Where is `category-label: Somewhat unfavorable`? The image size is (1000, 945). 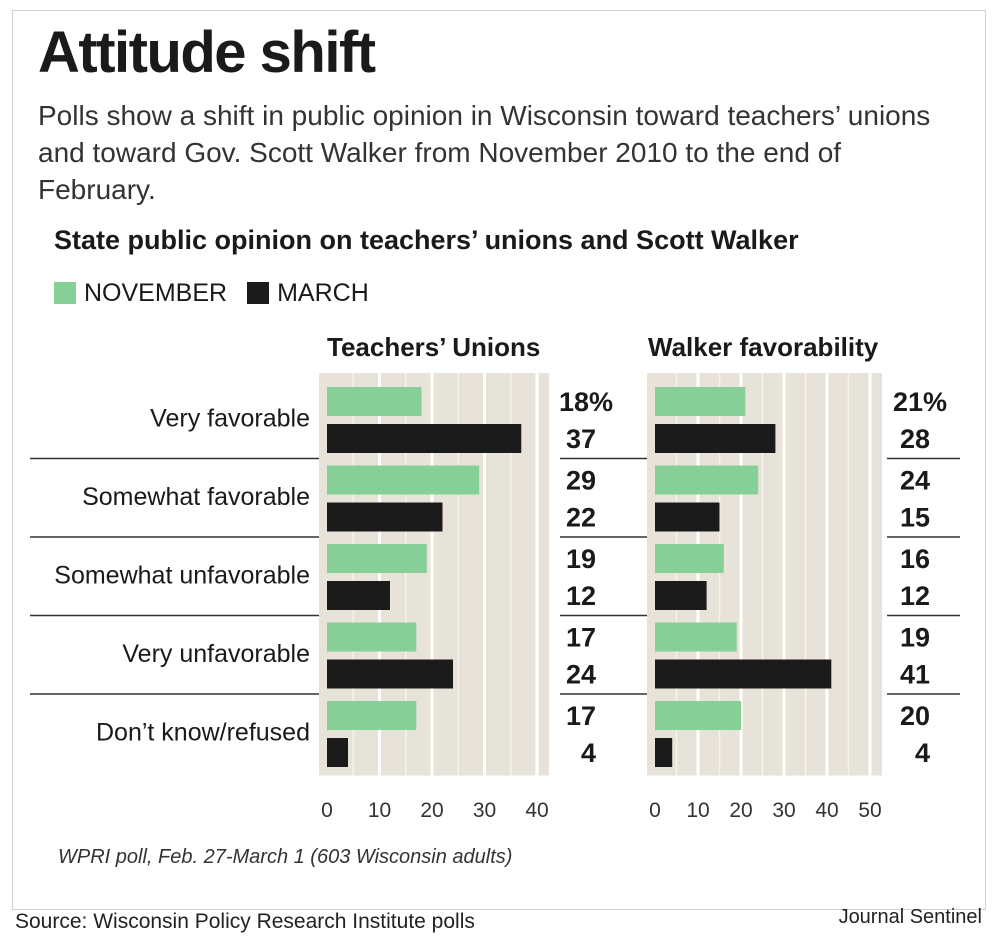
category-label: Somewhat unfavorable is located at coordinates (182, 575).